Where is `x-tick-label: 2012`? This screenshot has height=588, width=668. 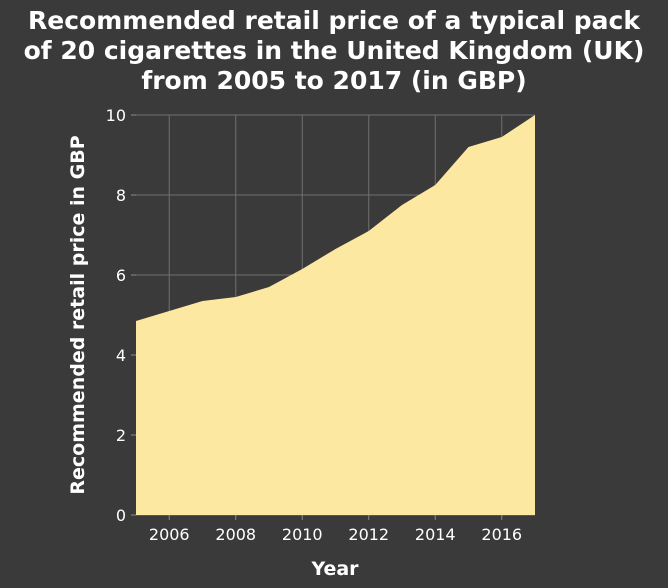 x-tick-label: 2012 is located at coordinates (368, 534).